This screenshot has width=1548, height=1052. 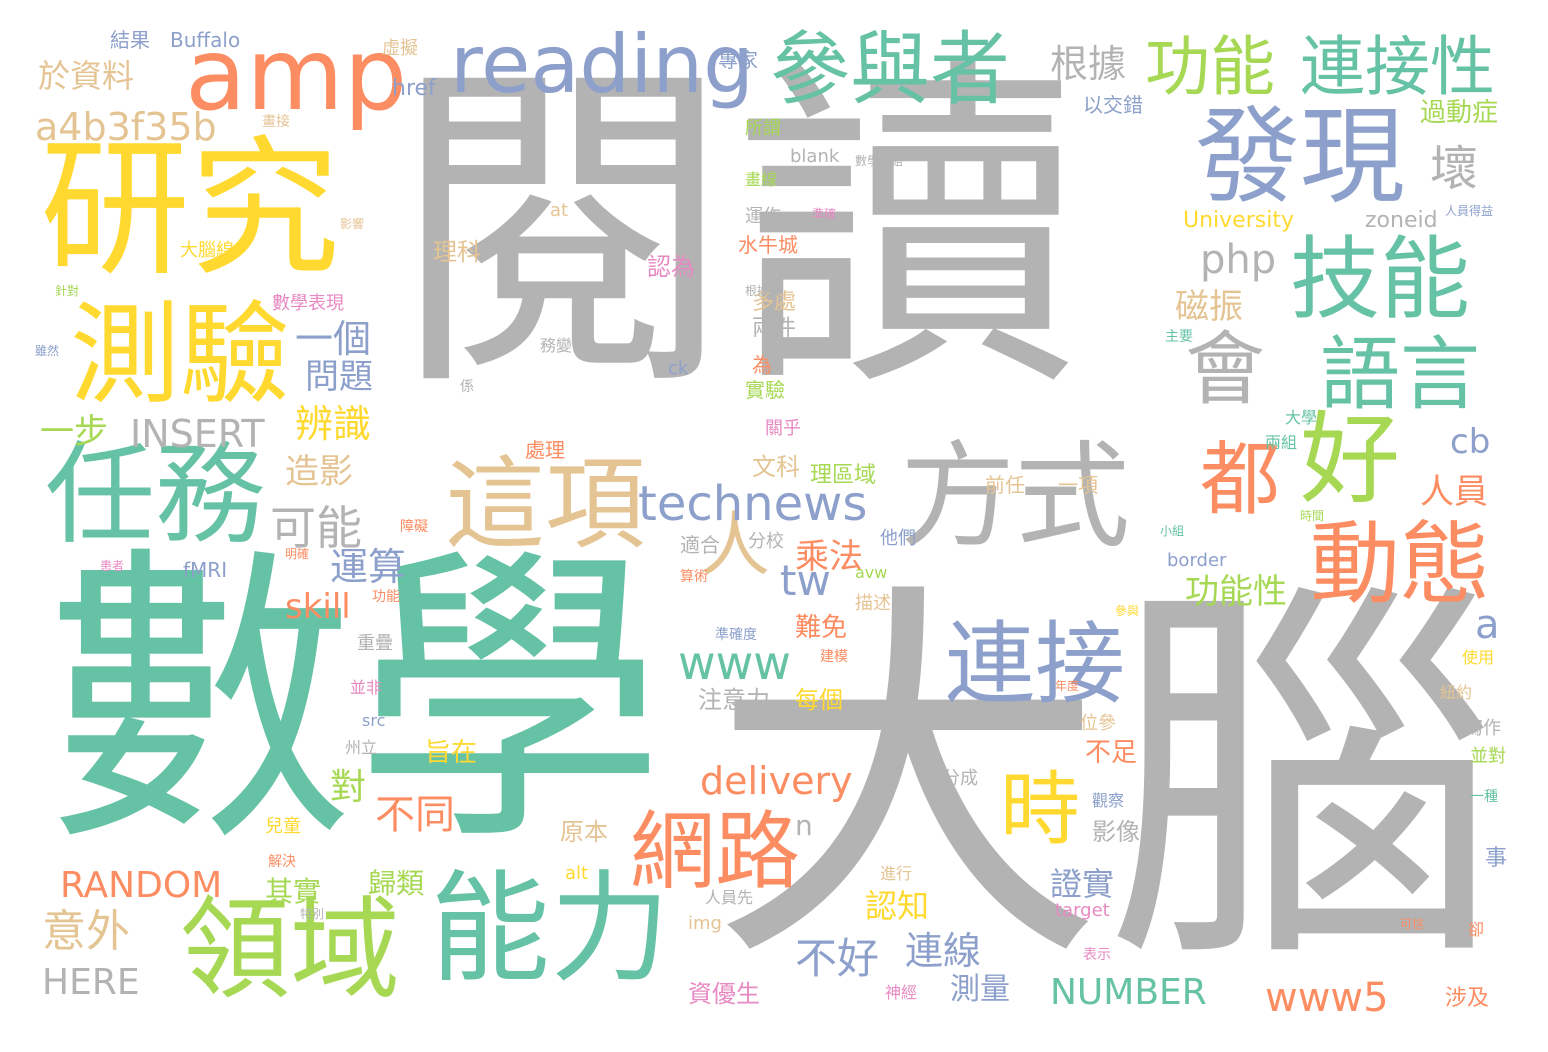 I want to click on word-cloud-word: zoneid, so click(x=1401, y=220).